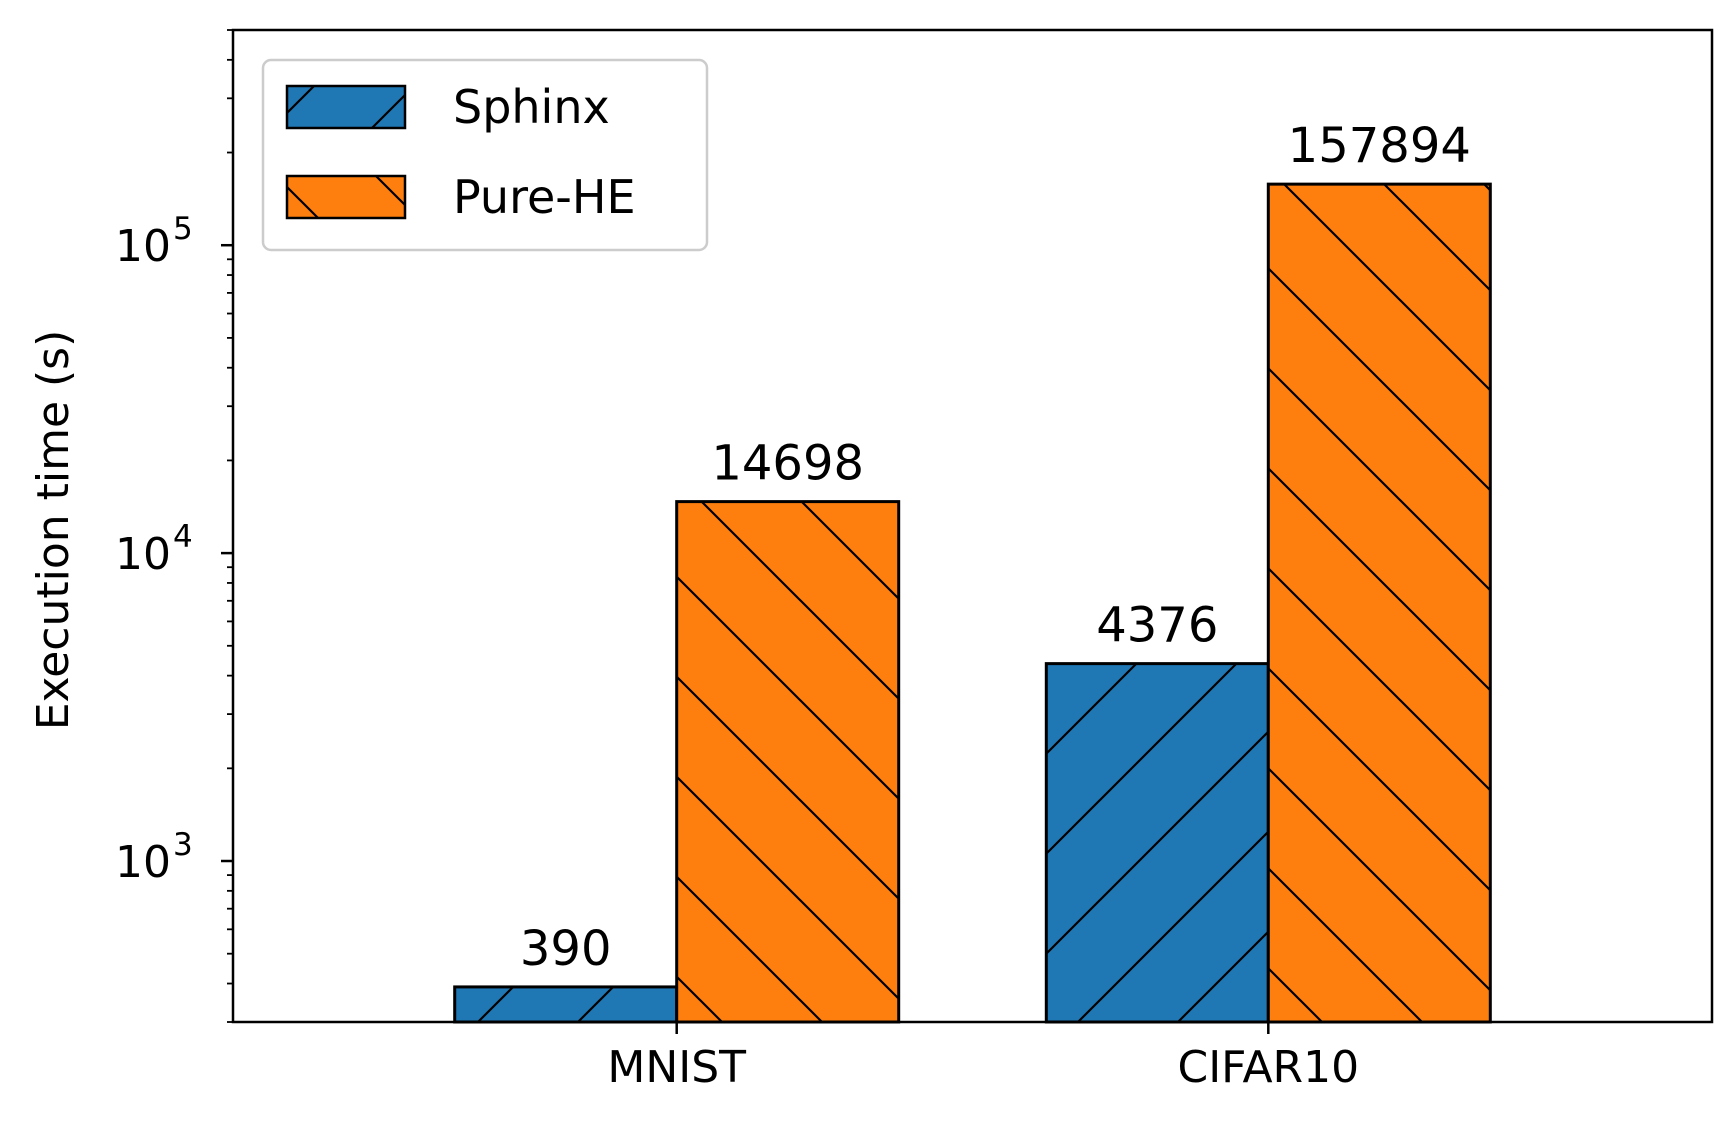  What do you see at coordinates (1157, 626) in the screenshot?
I see `data-label: 4376` at bounding box center [1157, 626].